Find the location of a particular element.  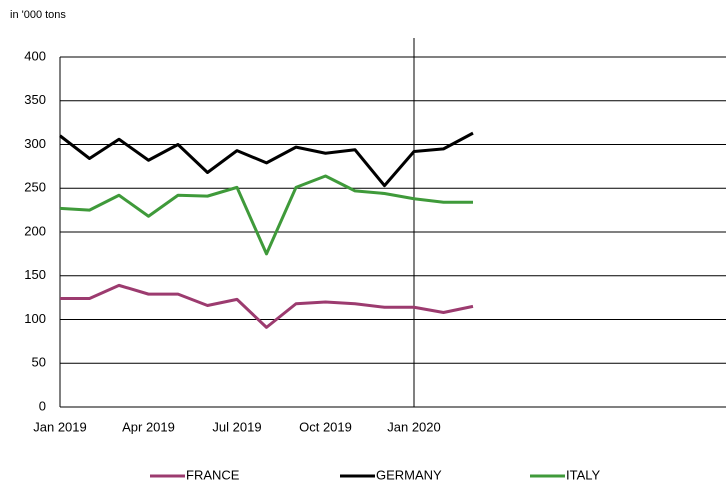

y-tick-label: 300 is located at coordinates (35, 143).